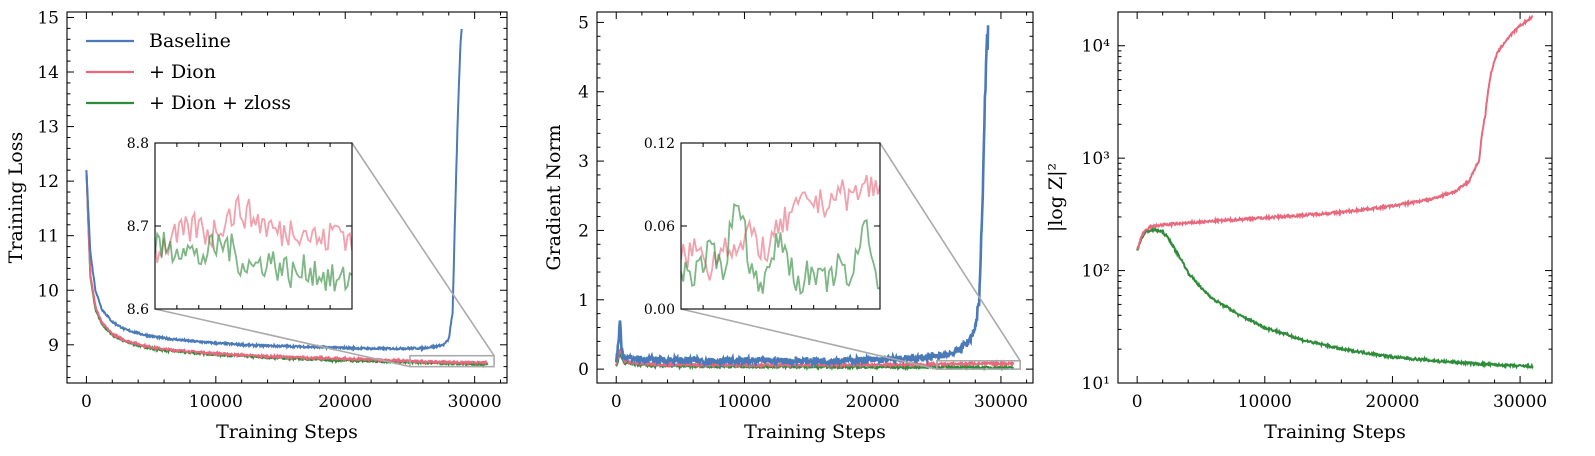  I want to click on y-tick-label: 10, so click(48, 291).